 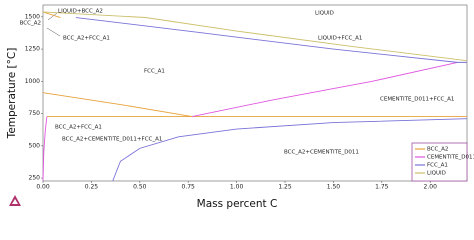 What do you see at coordinates (43, 187) in the screenshot?
I see `x-tick-label: 0.00` at bounding box center [43, 187].